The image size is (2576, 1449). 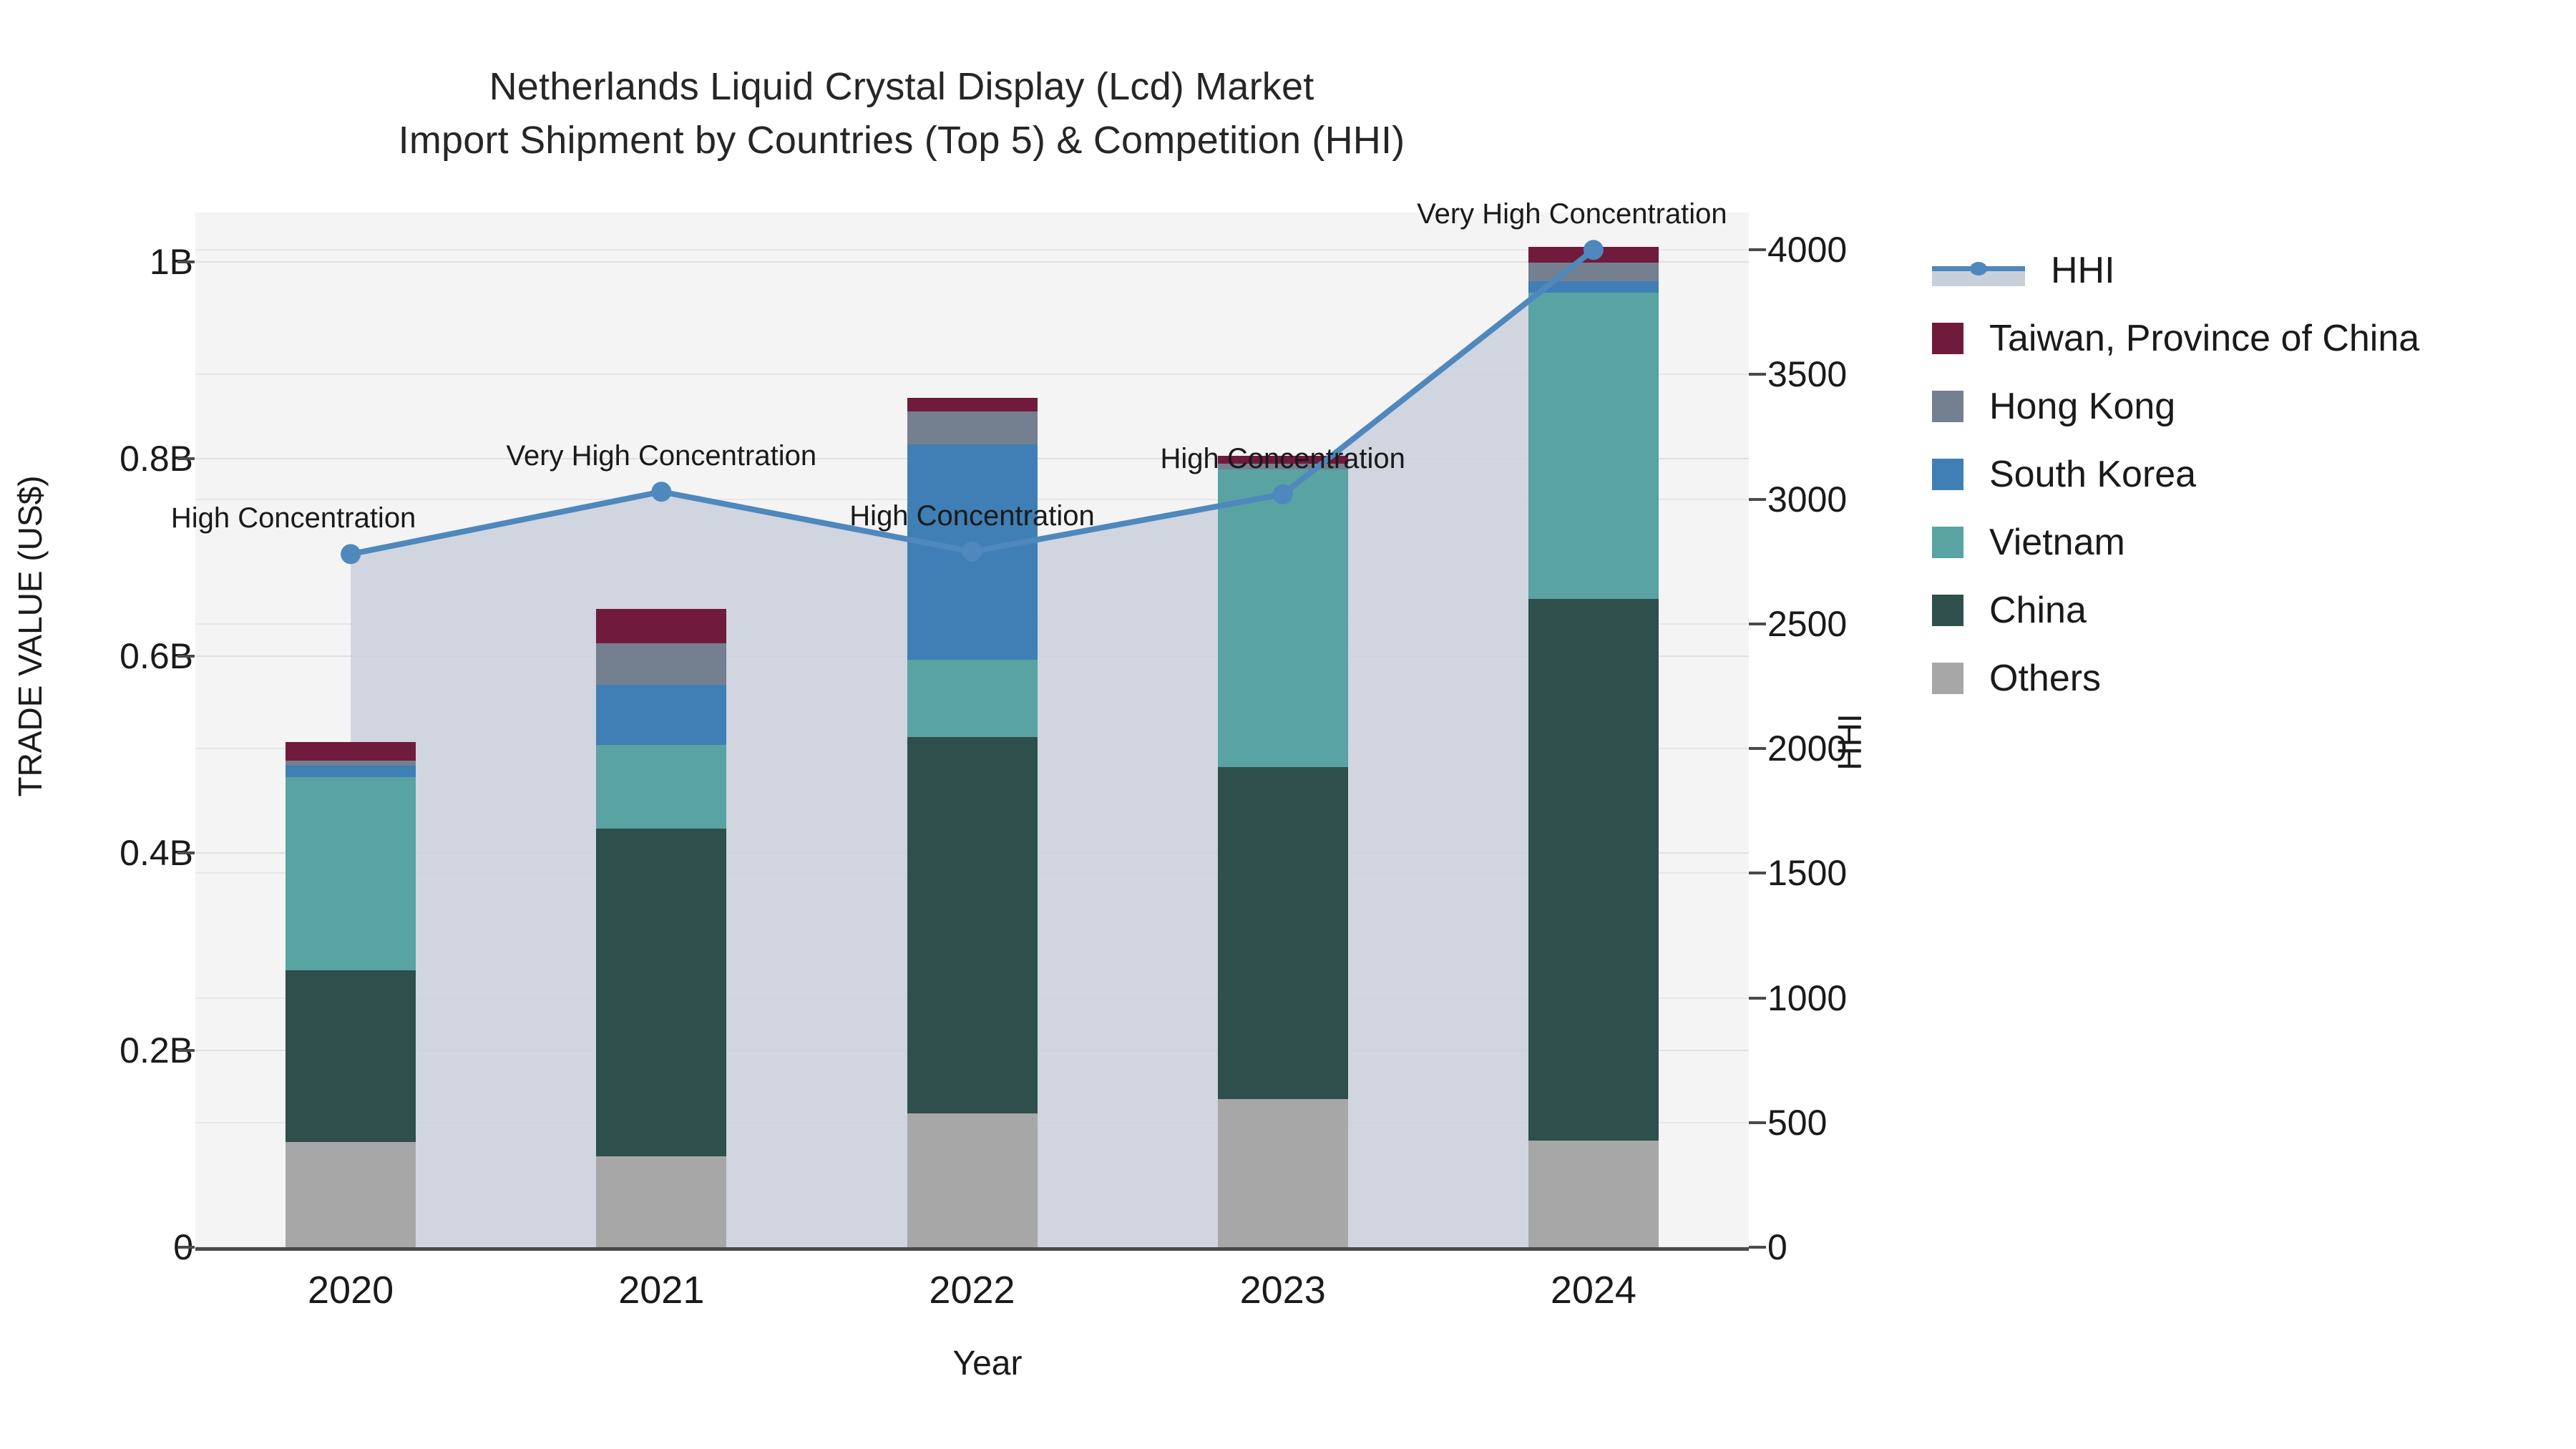 What do you see at coordinates (1807, 499) in the screenshot?
I see `y-axis-right-tick: 3000` at bounding box center [1807, 499].